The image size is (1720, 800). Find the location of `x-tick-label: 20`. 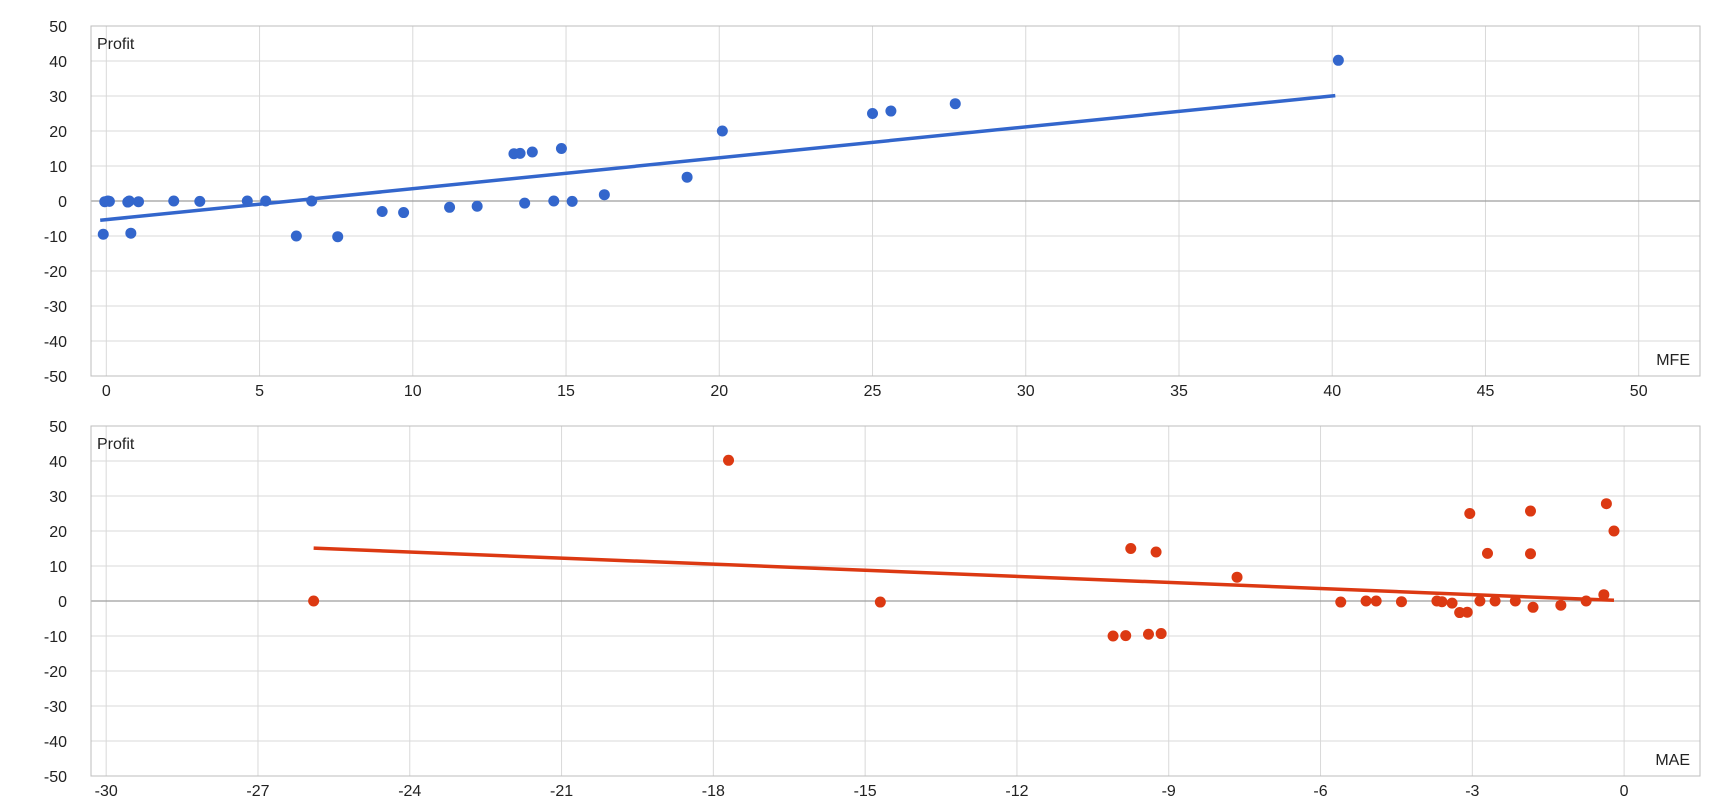

x-tick-label: 20 is located at coordinates (719, 391).